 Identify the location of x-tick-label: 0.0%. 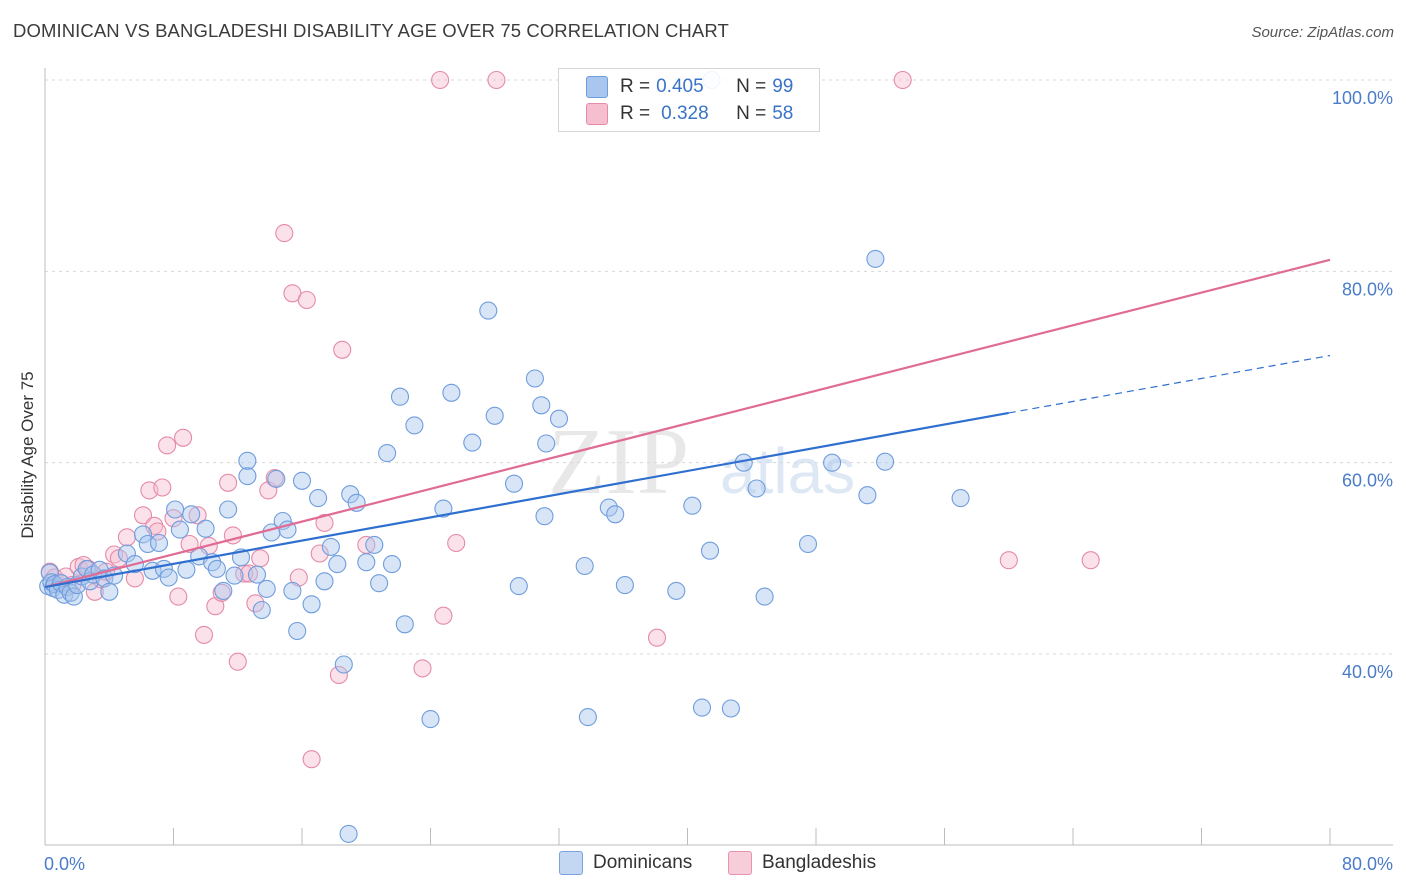
(64, 864).